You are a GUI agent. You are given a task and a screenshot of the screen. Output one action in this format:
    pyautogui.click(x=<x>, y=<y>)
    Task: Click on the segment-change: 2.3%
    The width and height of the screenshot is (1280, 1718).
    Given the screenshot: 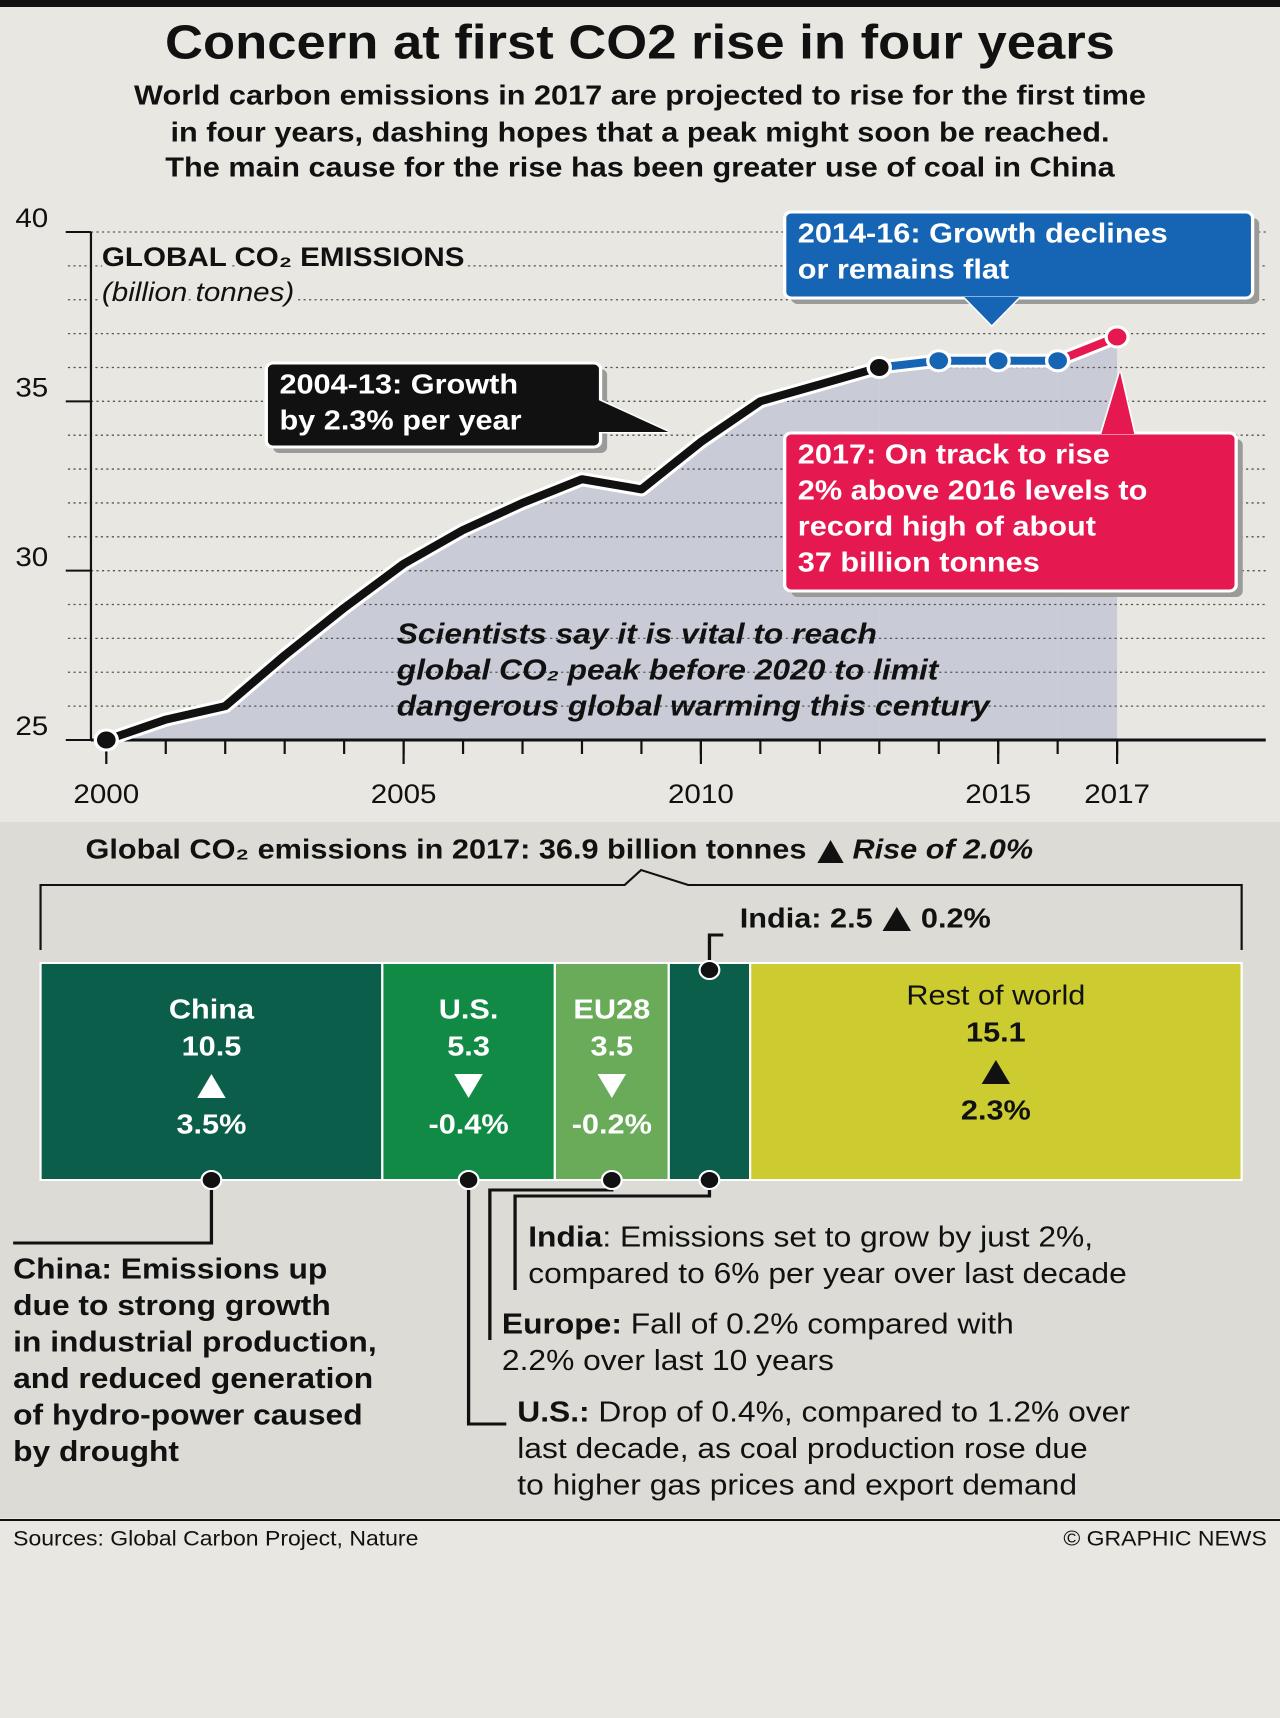 What is the action you would take?
    pyautogui.click(x=996, y=1110)
    